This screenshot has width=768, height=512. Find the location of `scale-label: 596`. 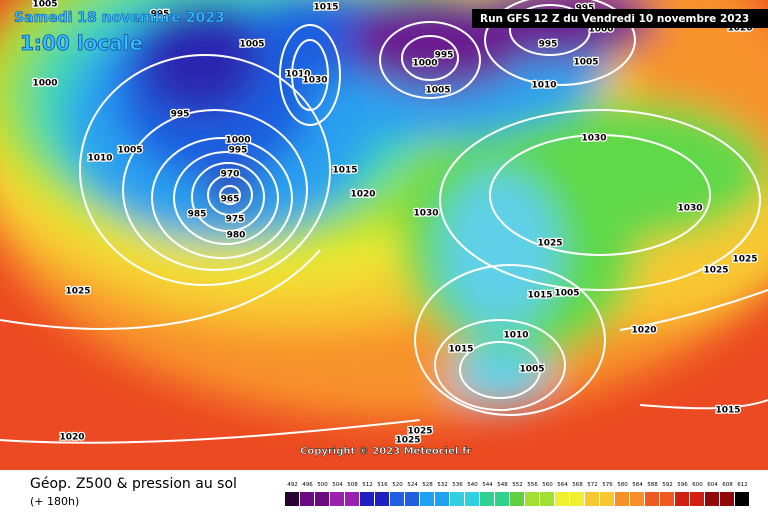

scale-label: 596 is located at coordinates (682, 485).